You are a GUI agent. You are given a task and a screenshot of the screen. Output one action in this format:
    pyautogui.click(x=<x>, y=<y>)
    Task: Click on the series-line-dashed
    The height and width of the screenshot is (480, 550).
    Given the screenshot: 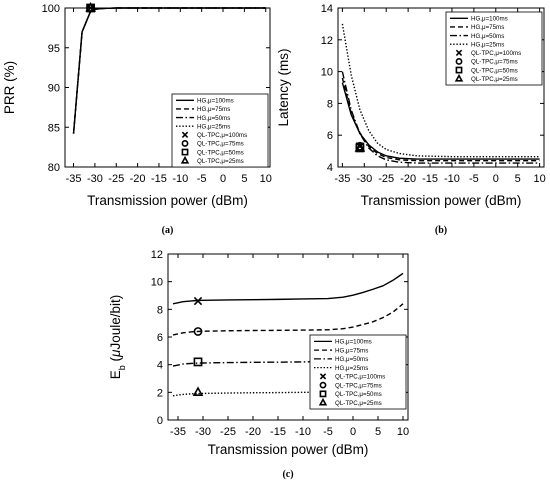 What is the action you would take?
    pyautogui.click(x=288, y=319)
    